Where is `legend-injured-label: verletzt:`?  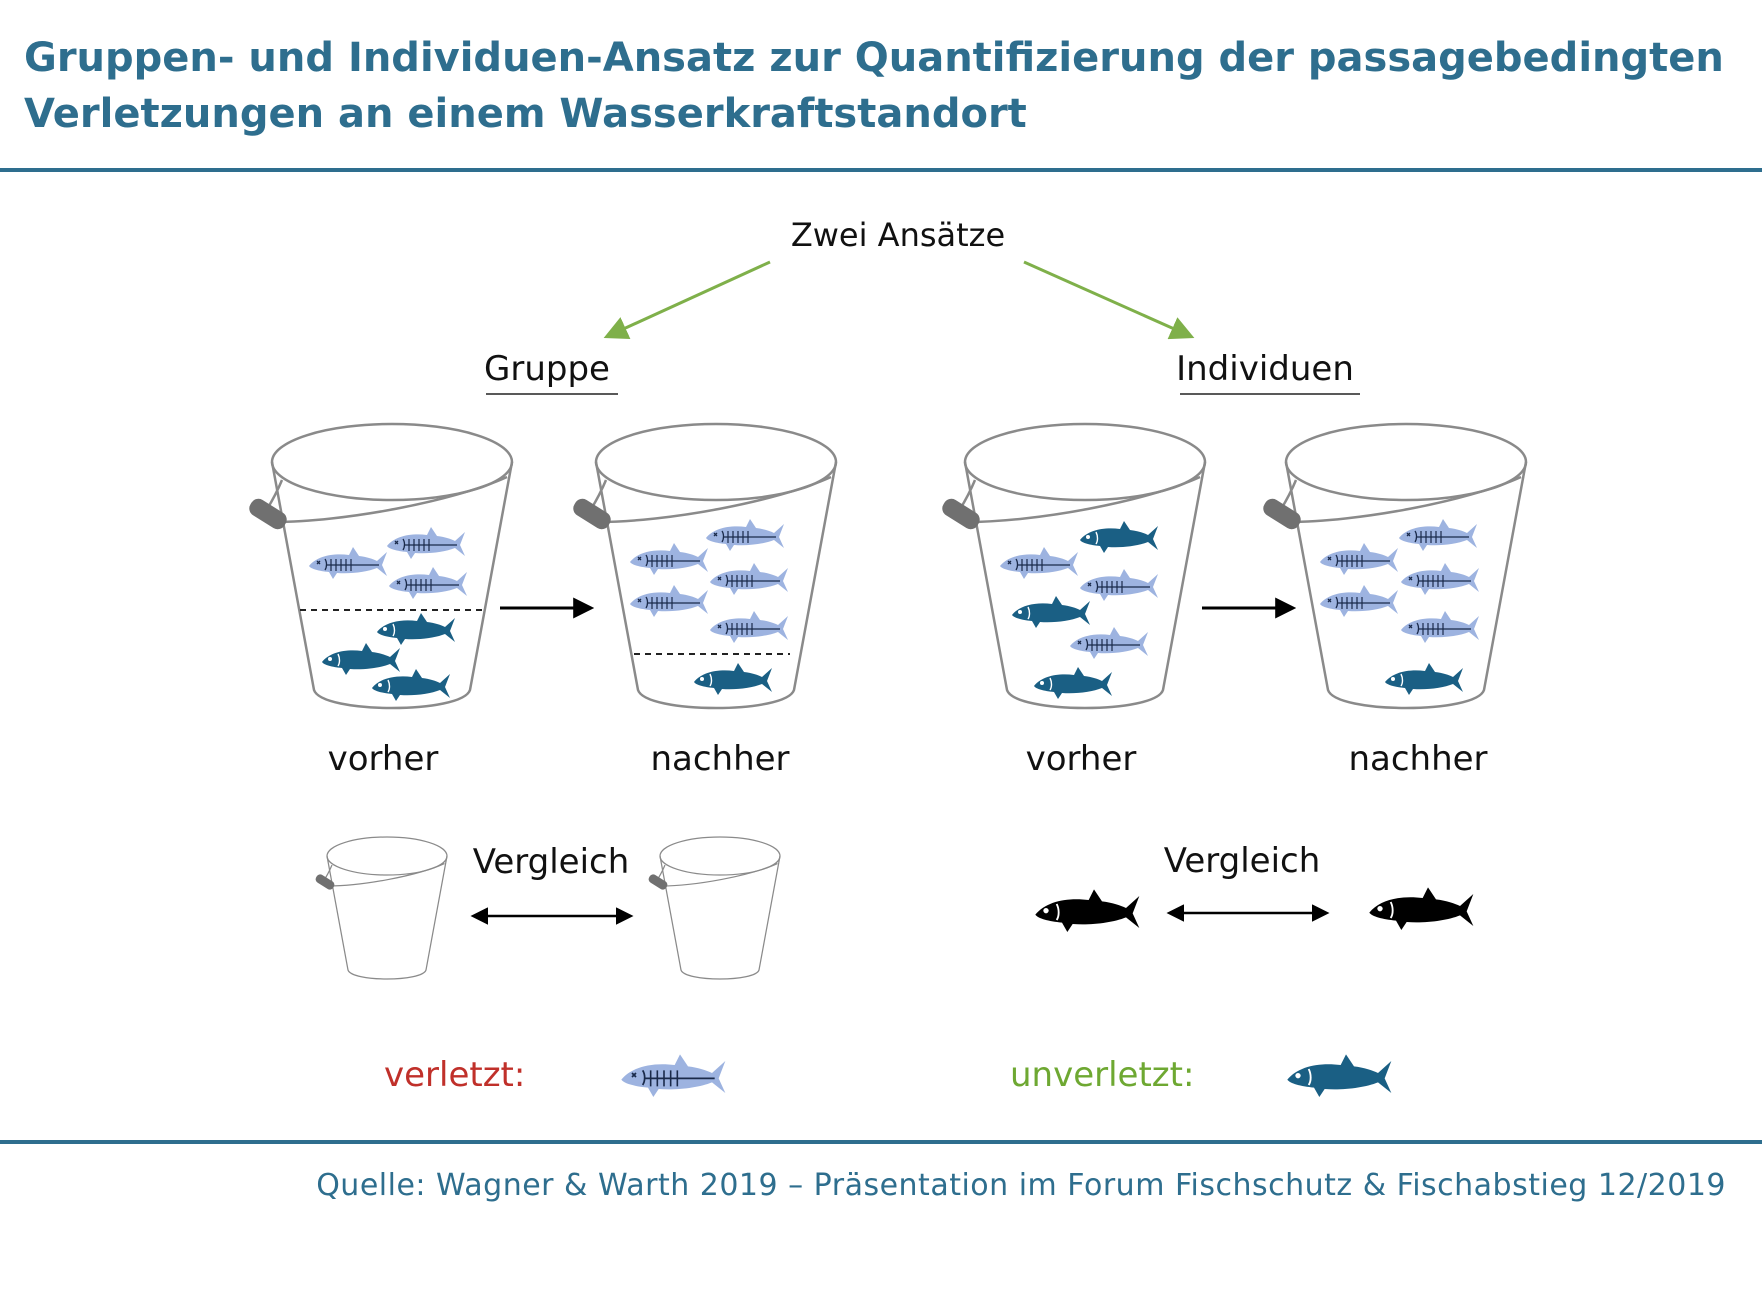
legend-injured-label: verletzt: is located at coordinates (454, 1075).